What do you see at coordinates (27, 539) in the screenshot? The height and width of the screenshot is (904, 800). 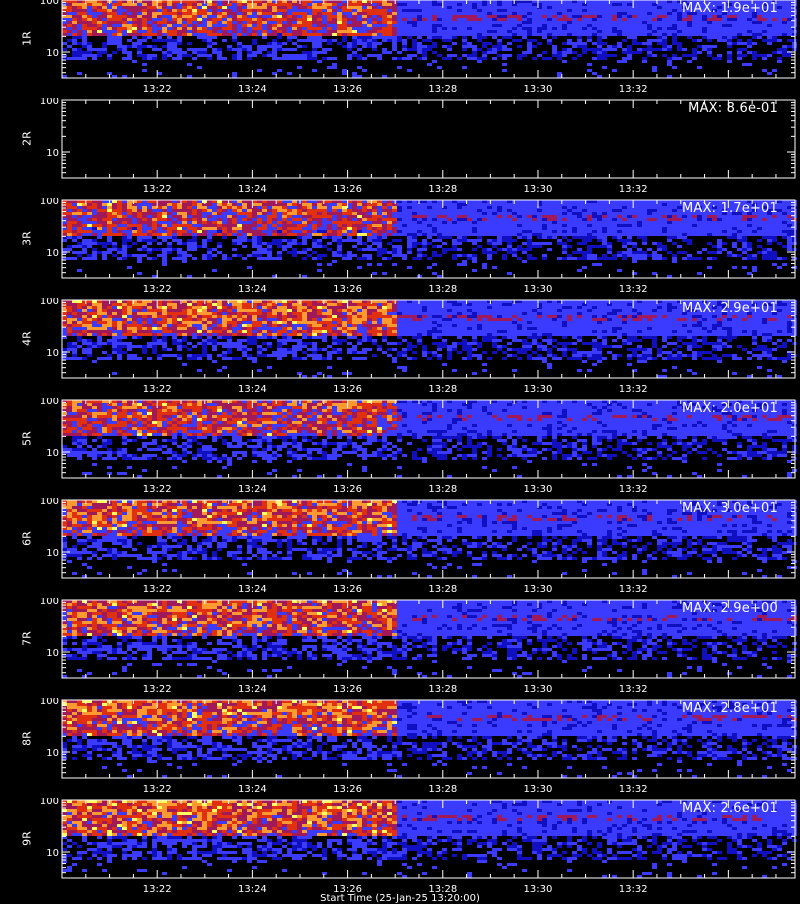 I see `panel-label: 6R` at bounding box center [27, 539].